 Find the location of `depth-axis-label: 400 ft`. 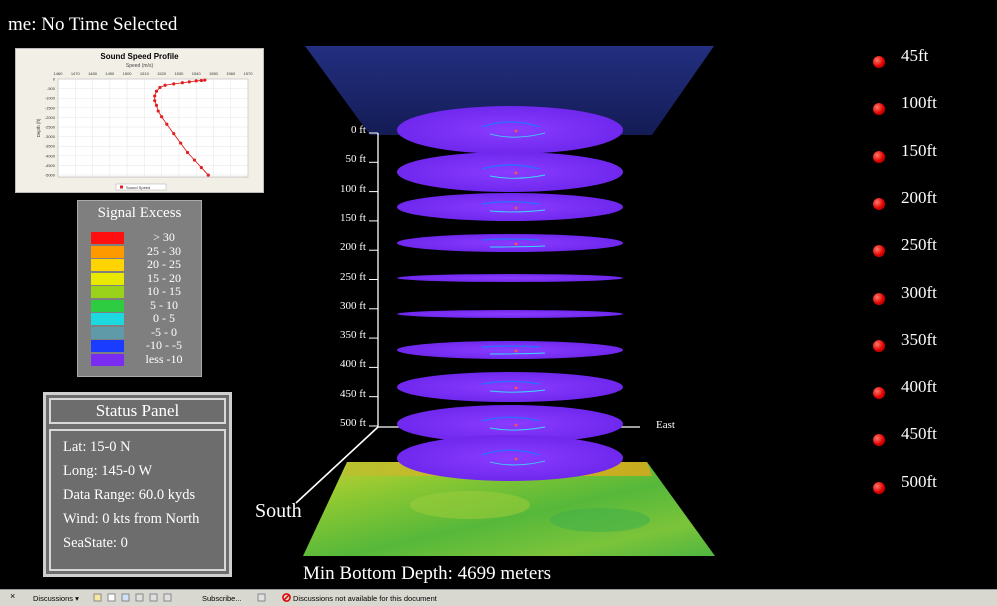

depth-axis-label: 400 ft is located at coordinates (353, 364).